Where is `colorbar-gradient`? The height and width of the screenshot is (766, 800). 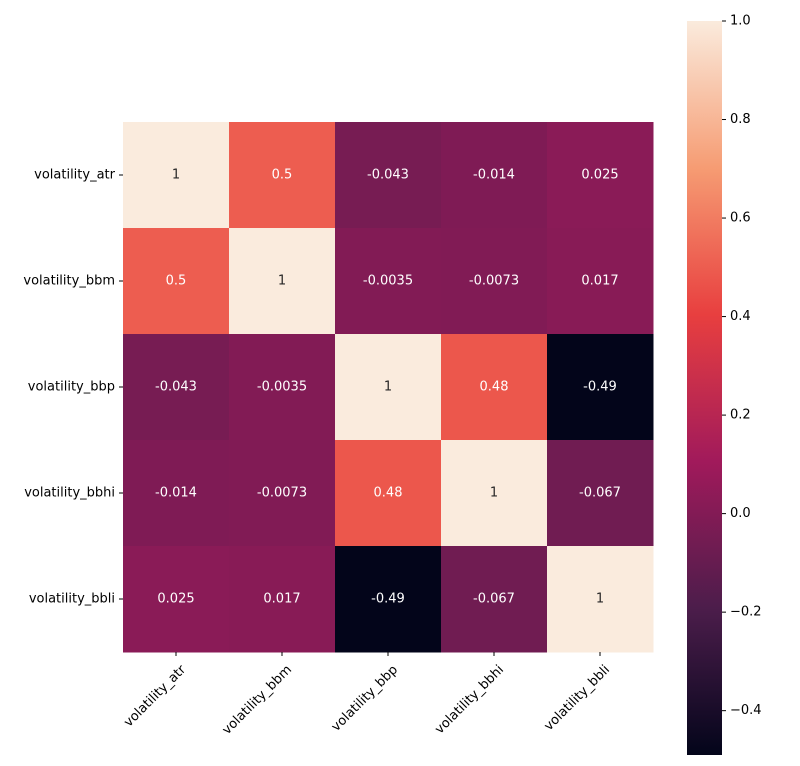 colorbar-gradient is located at coordinates (704, 388).